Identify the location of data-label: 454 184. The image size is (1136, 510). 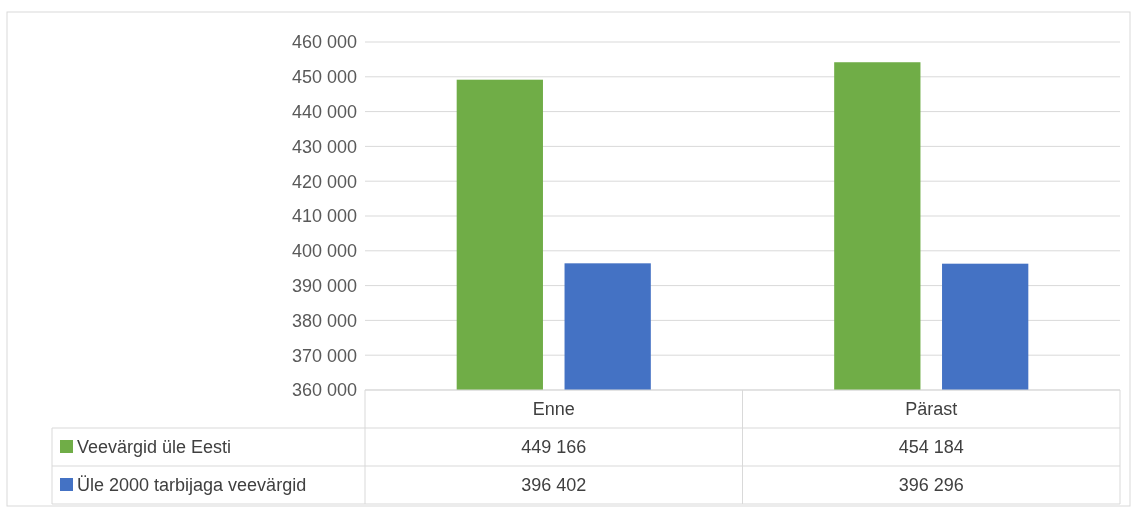
(931, 447).